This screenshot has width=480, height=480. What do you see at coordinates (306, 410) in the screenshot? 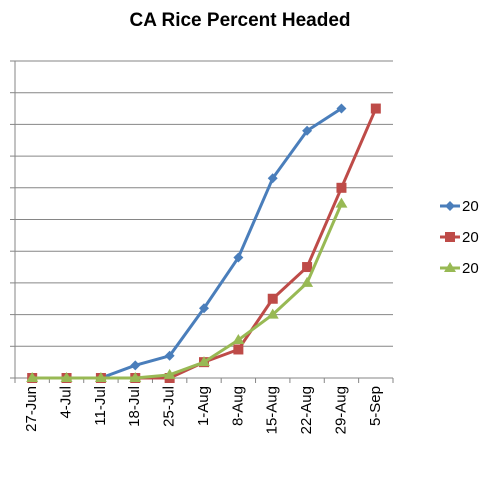
I see `x-tick-label-22-Aug: 22-Aug` at bounding box center [306, 410].